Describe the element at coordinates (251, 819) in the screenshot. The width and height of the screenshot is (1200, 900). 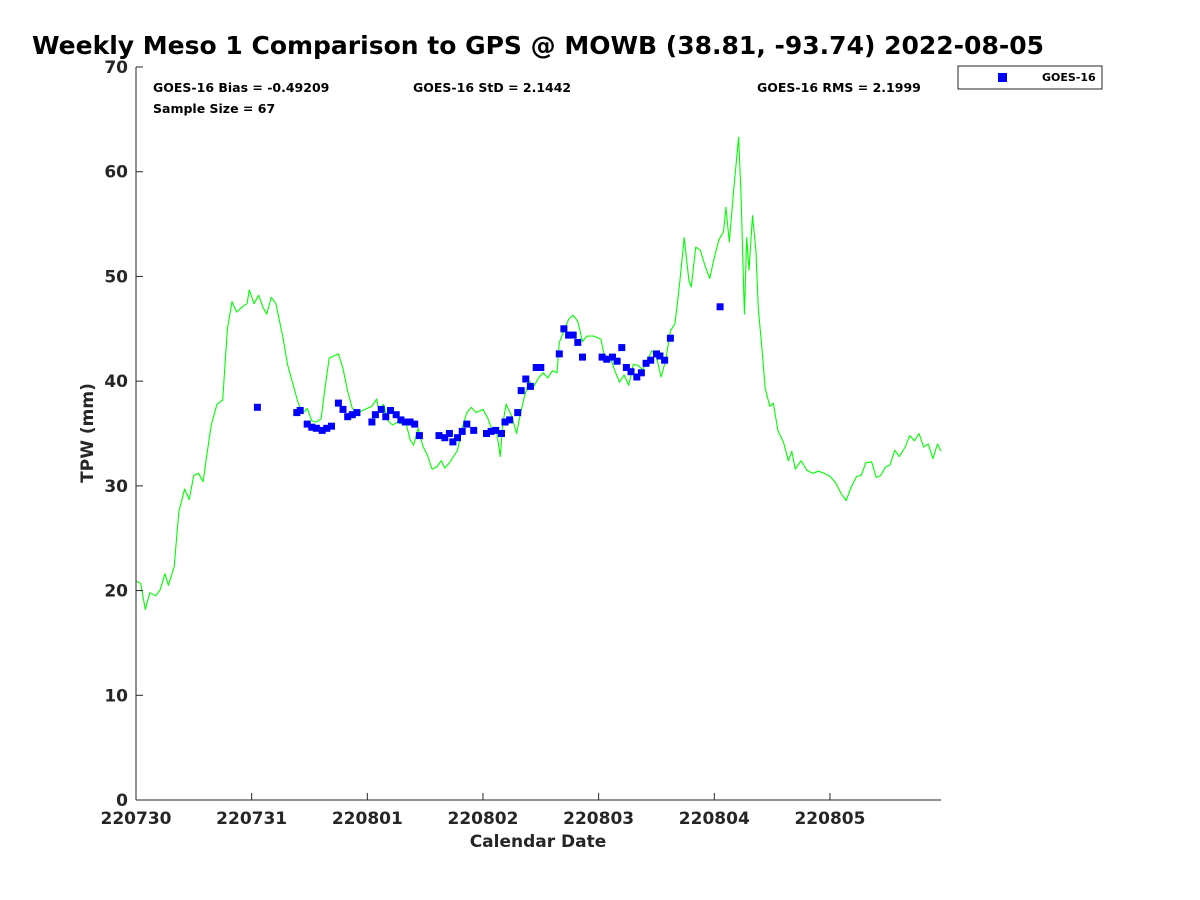
I see `x-tick-label: 220731` at that location.